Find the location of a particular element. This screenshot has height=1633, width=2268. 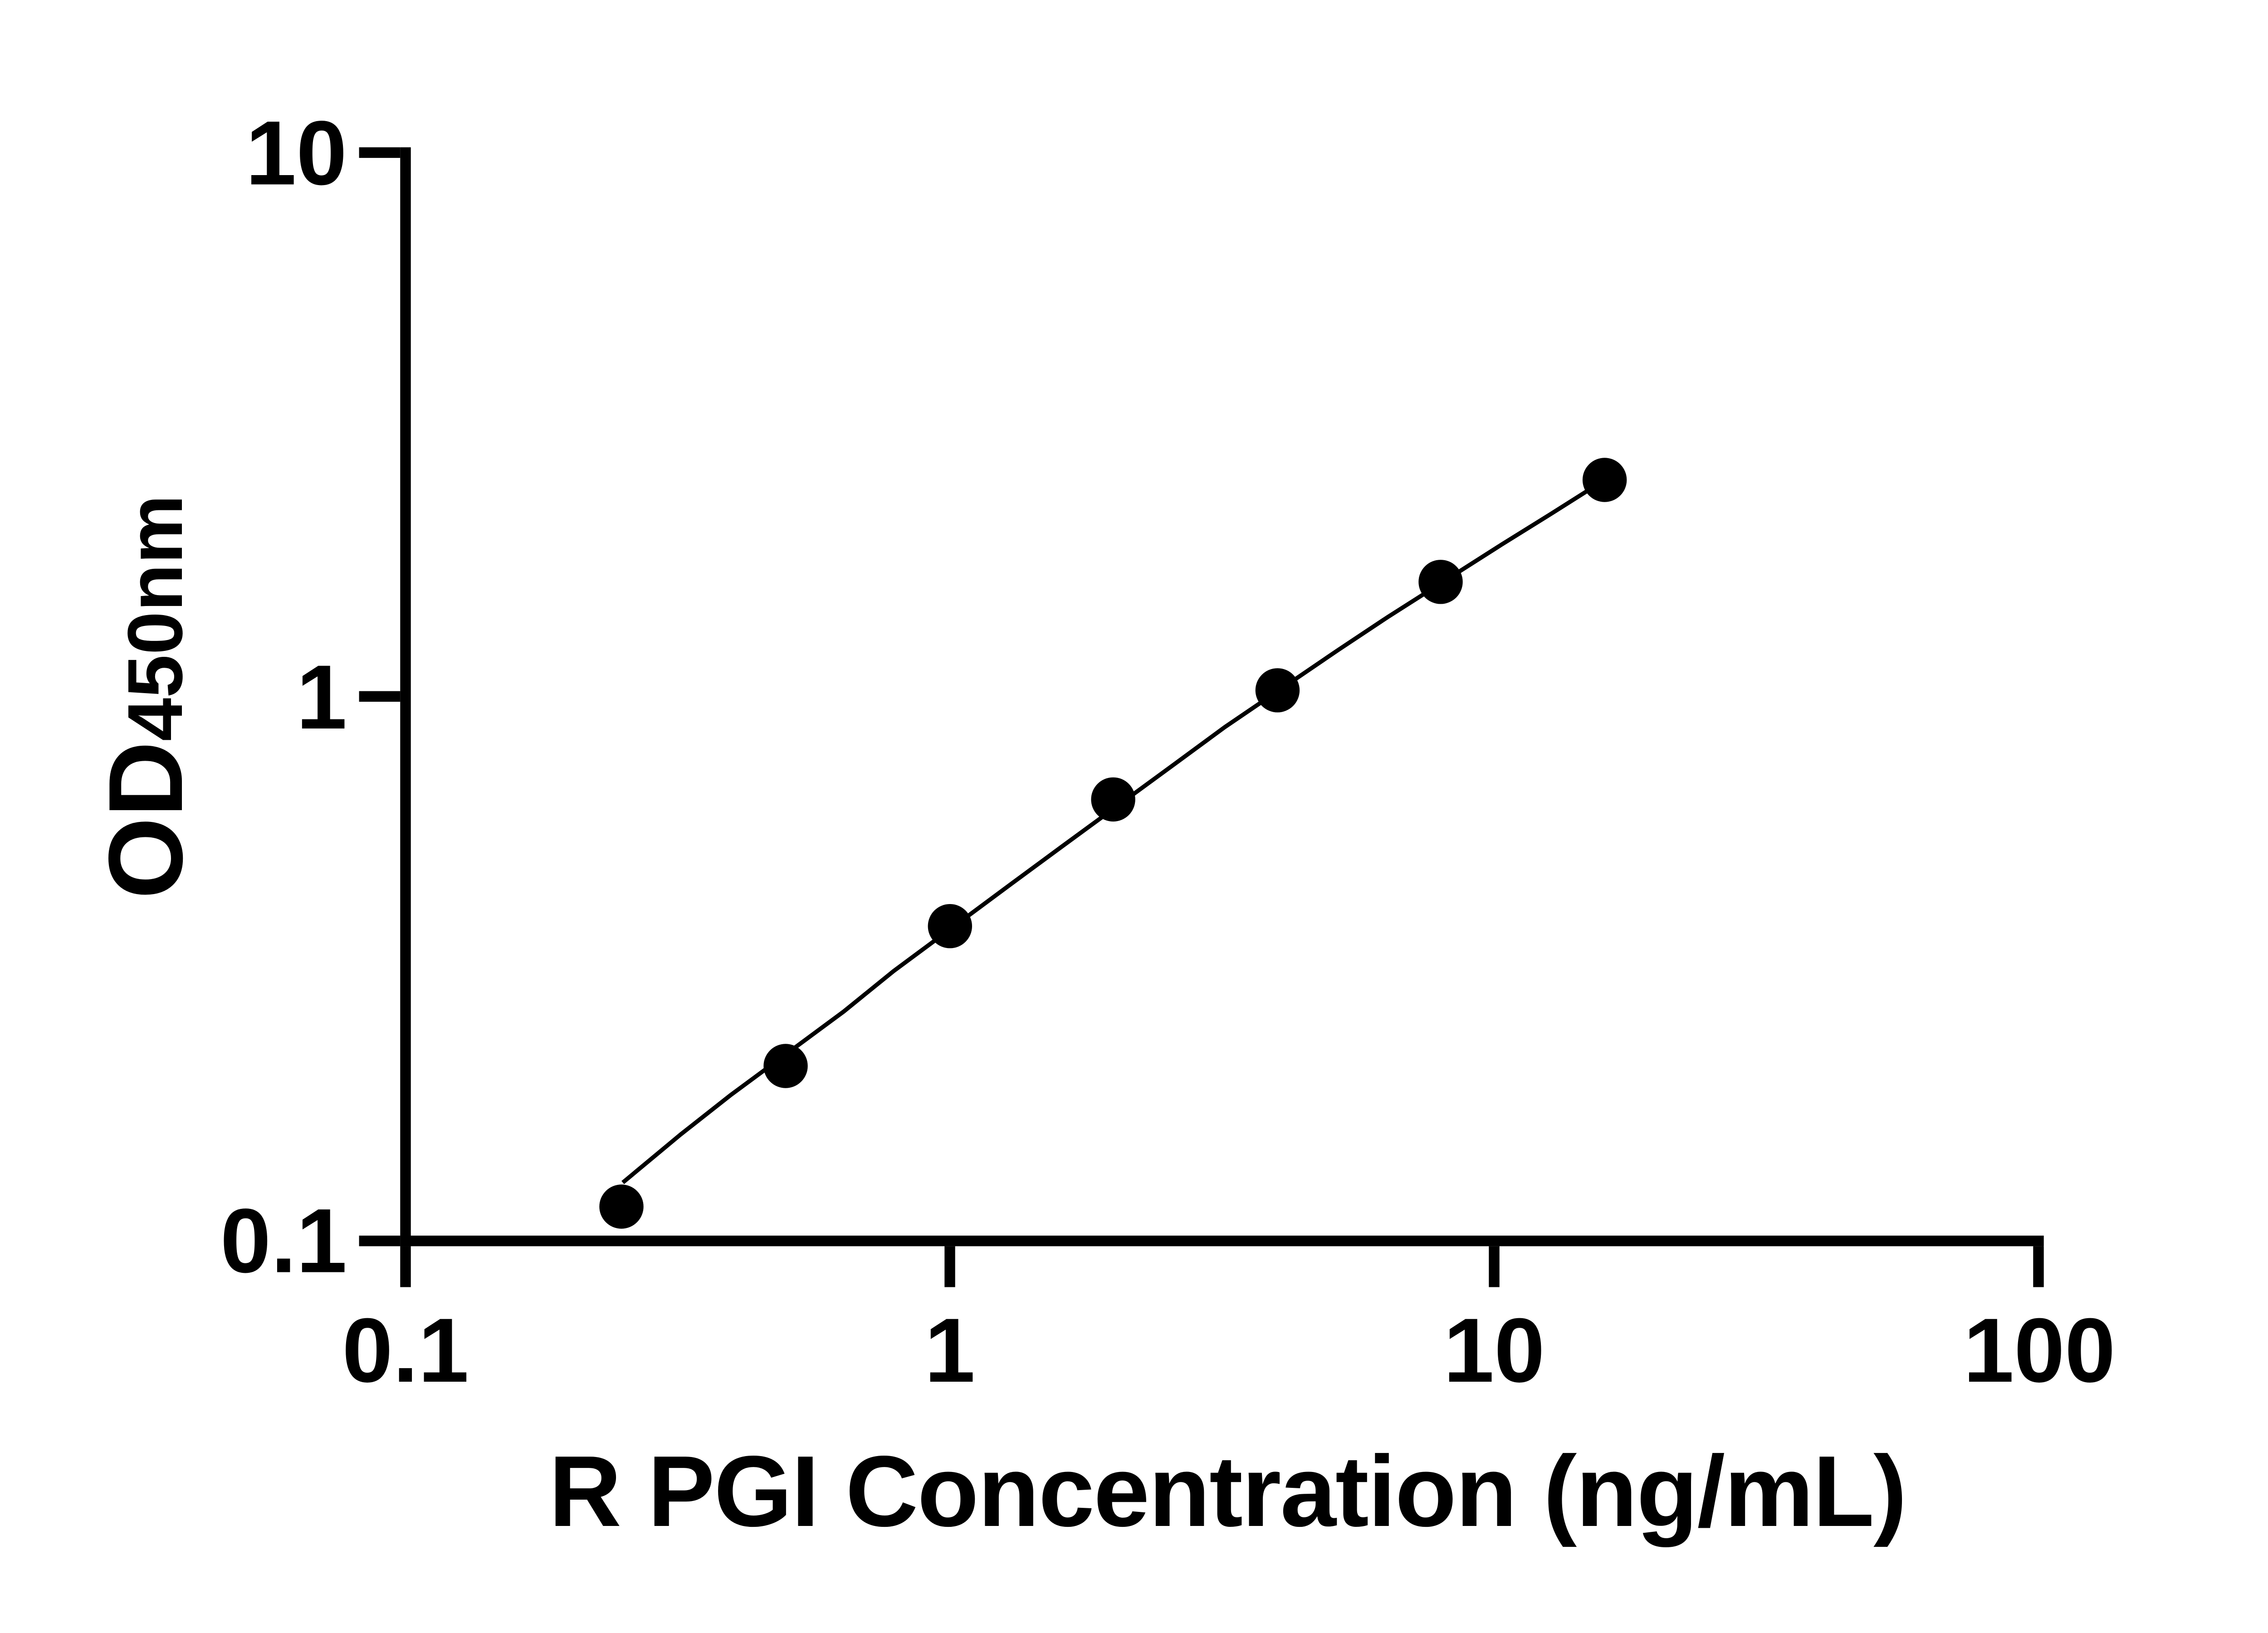

svg-text: 100 is located at coordinates (2039, 1350).